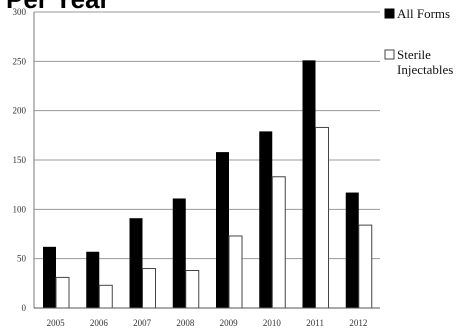 This screenshot has height=329, width=463. Describe the element at coordinates (418, 41) in the screenshot. I see `legend: All Forms Sterile Injectables` at that location.